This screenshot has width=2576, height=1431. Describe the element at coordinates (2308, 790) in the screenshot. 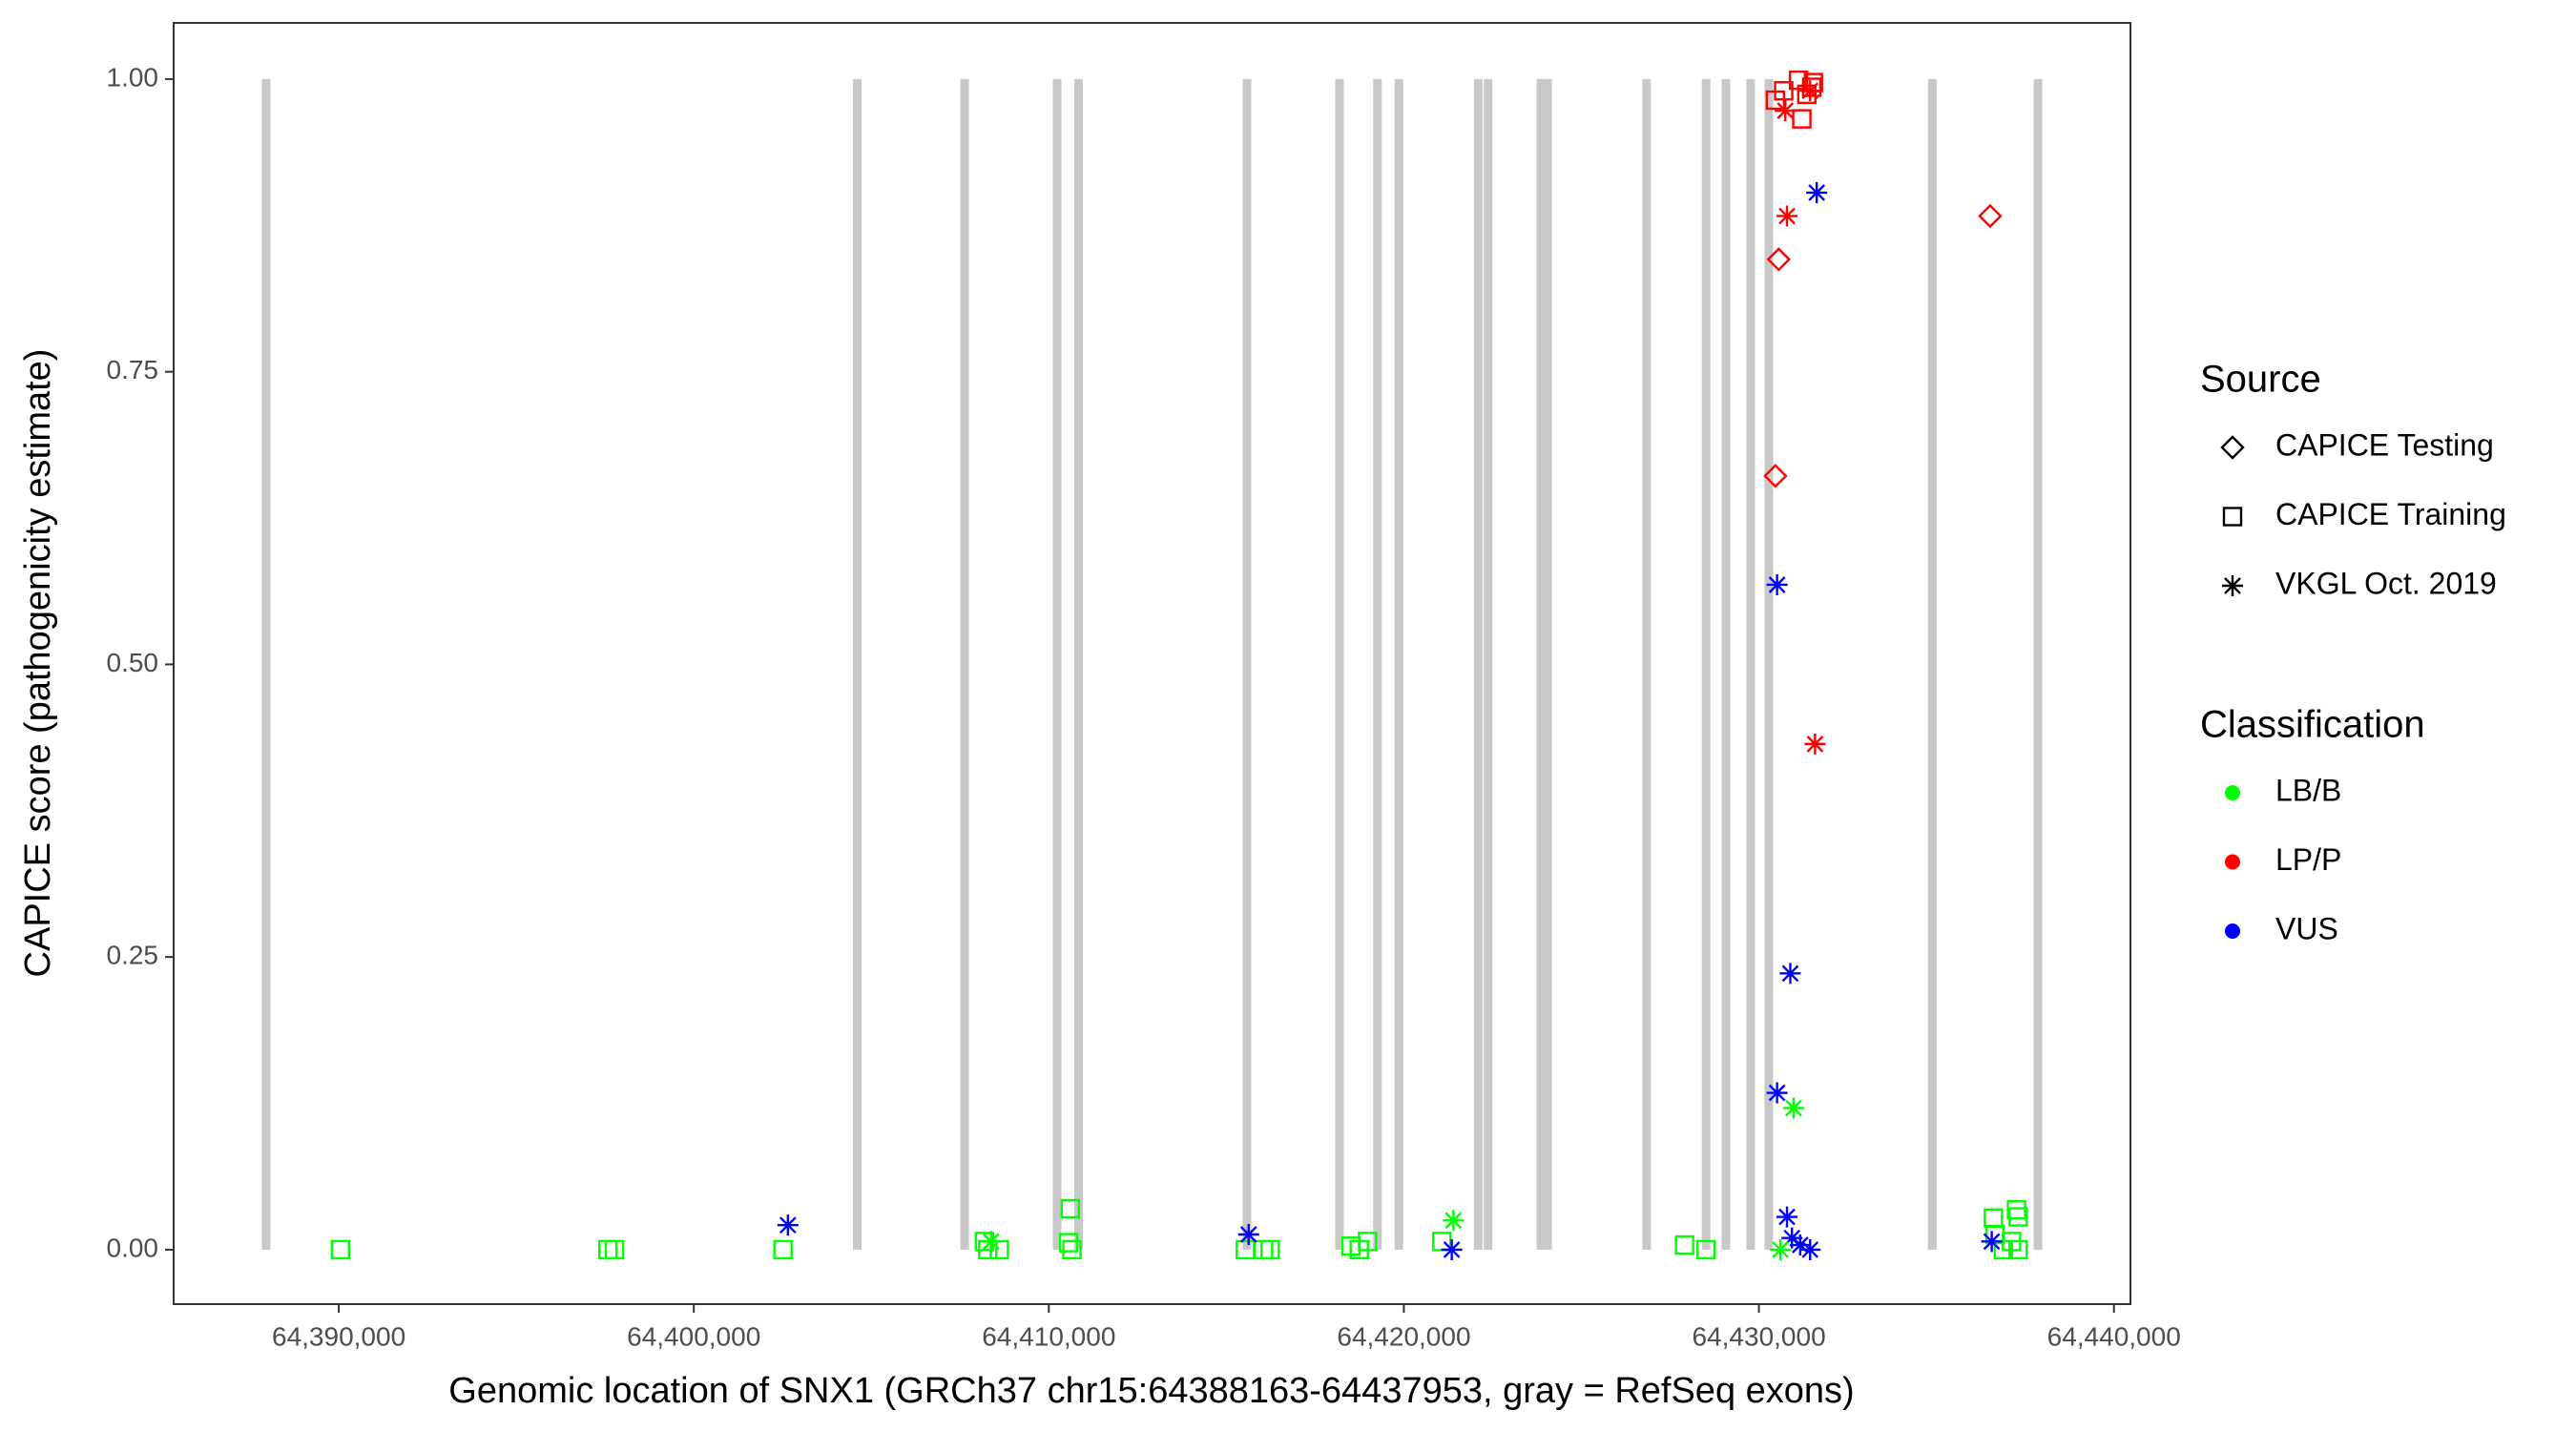

I see `legend-label: LB/B` at that location.